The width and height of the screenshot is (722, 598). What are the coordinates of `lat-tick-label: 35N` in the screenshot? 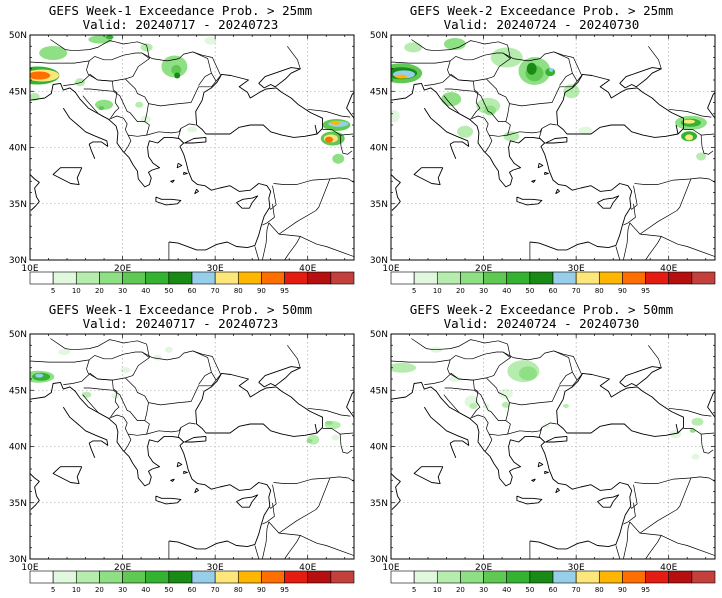 It's located at (379, 504).